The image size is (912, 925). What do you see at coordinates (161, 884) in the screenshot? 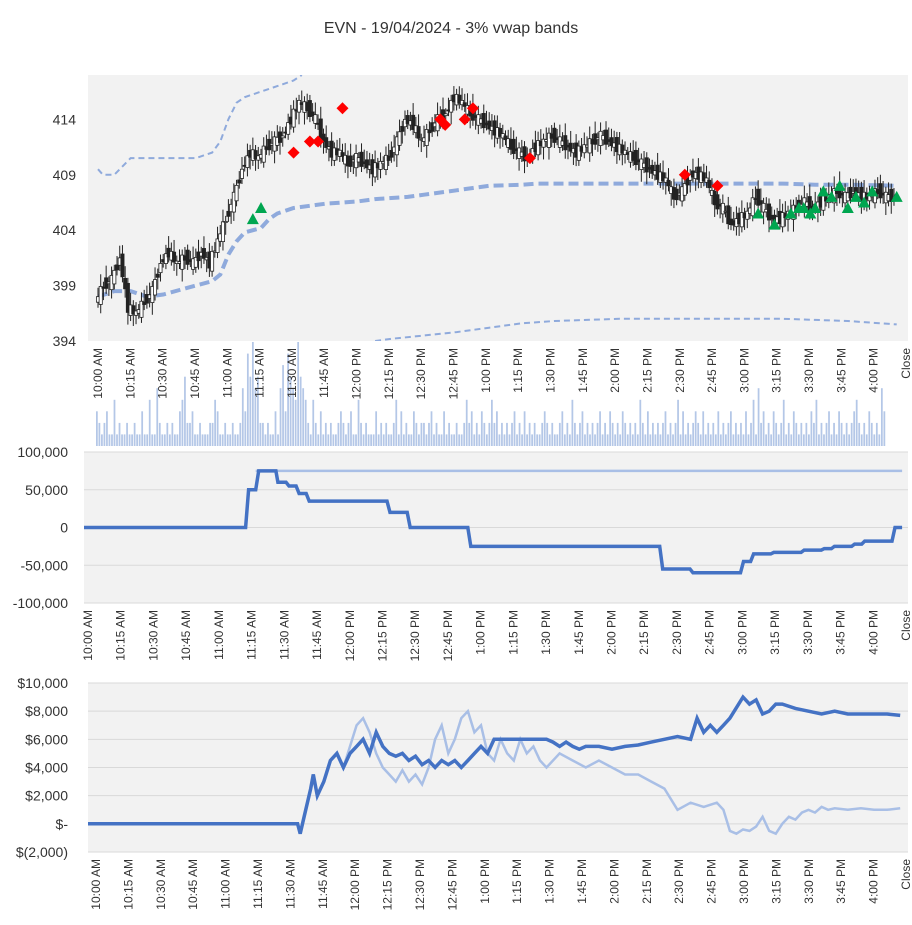
I see `x-tick-label: 10:30 AM` at bounding box center [161, 884].